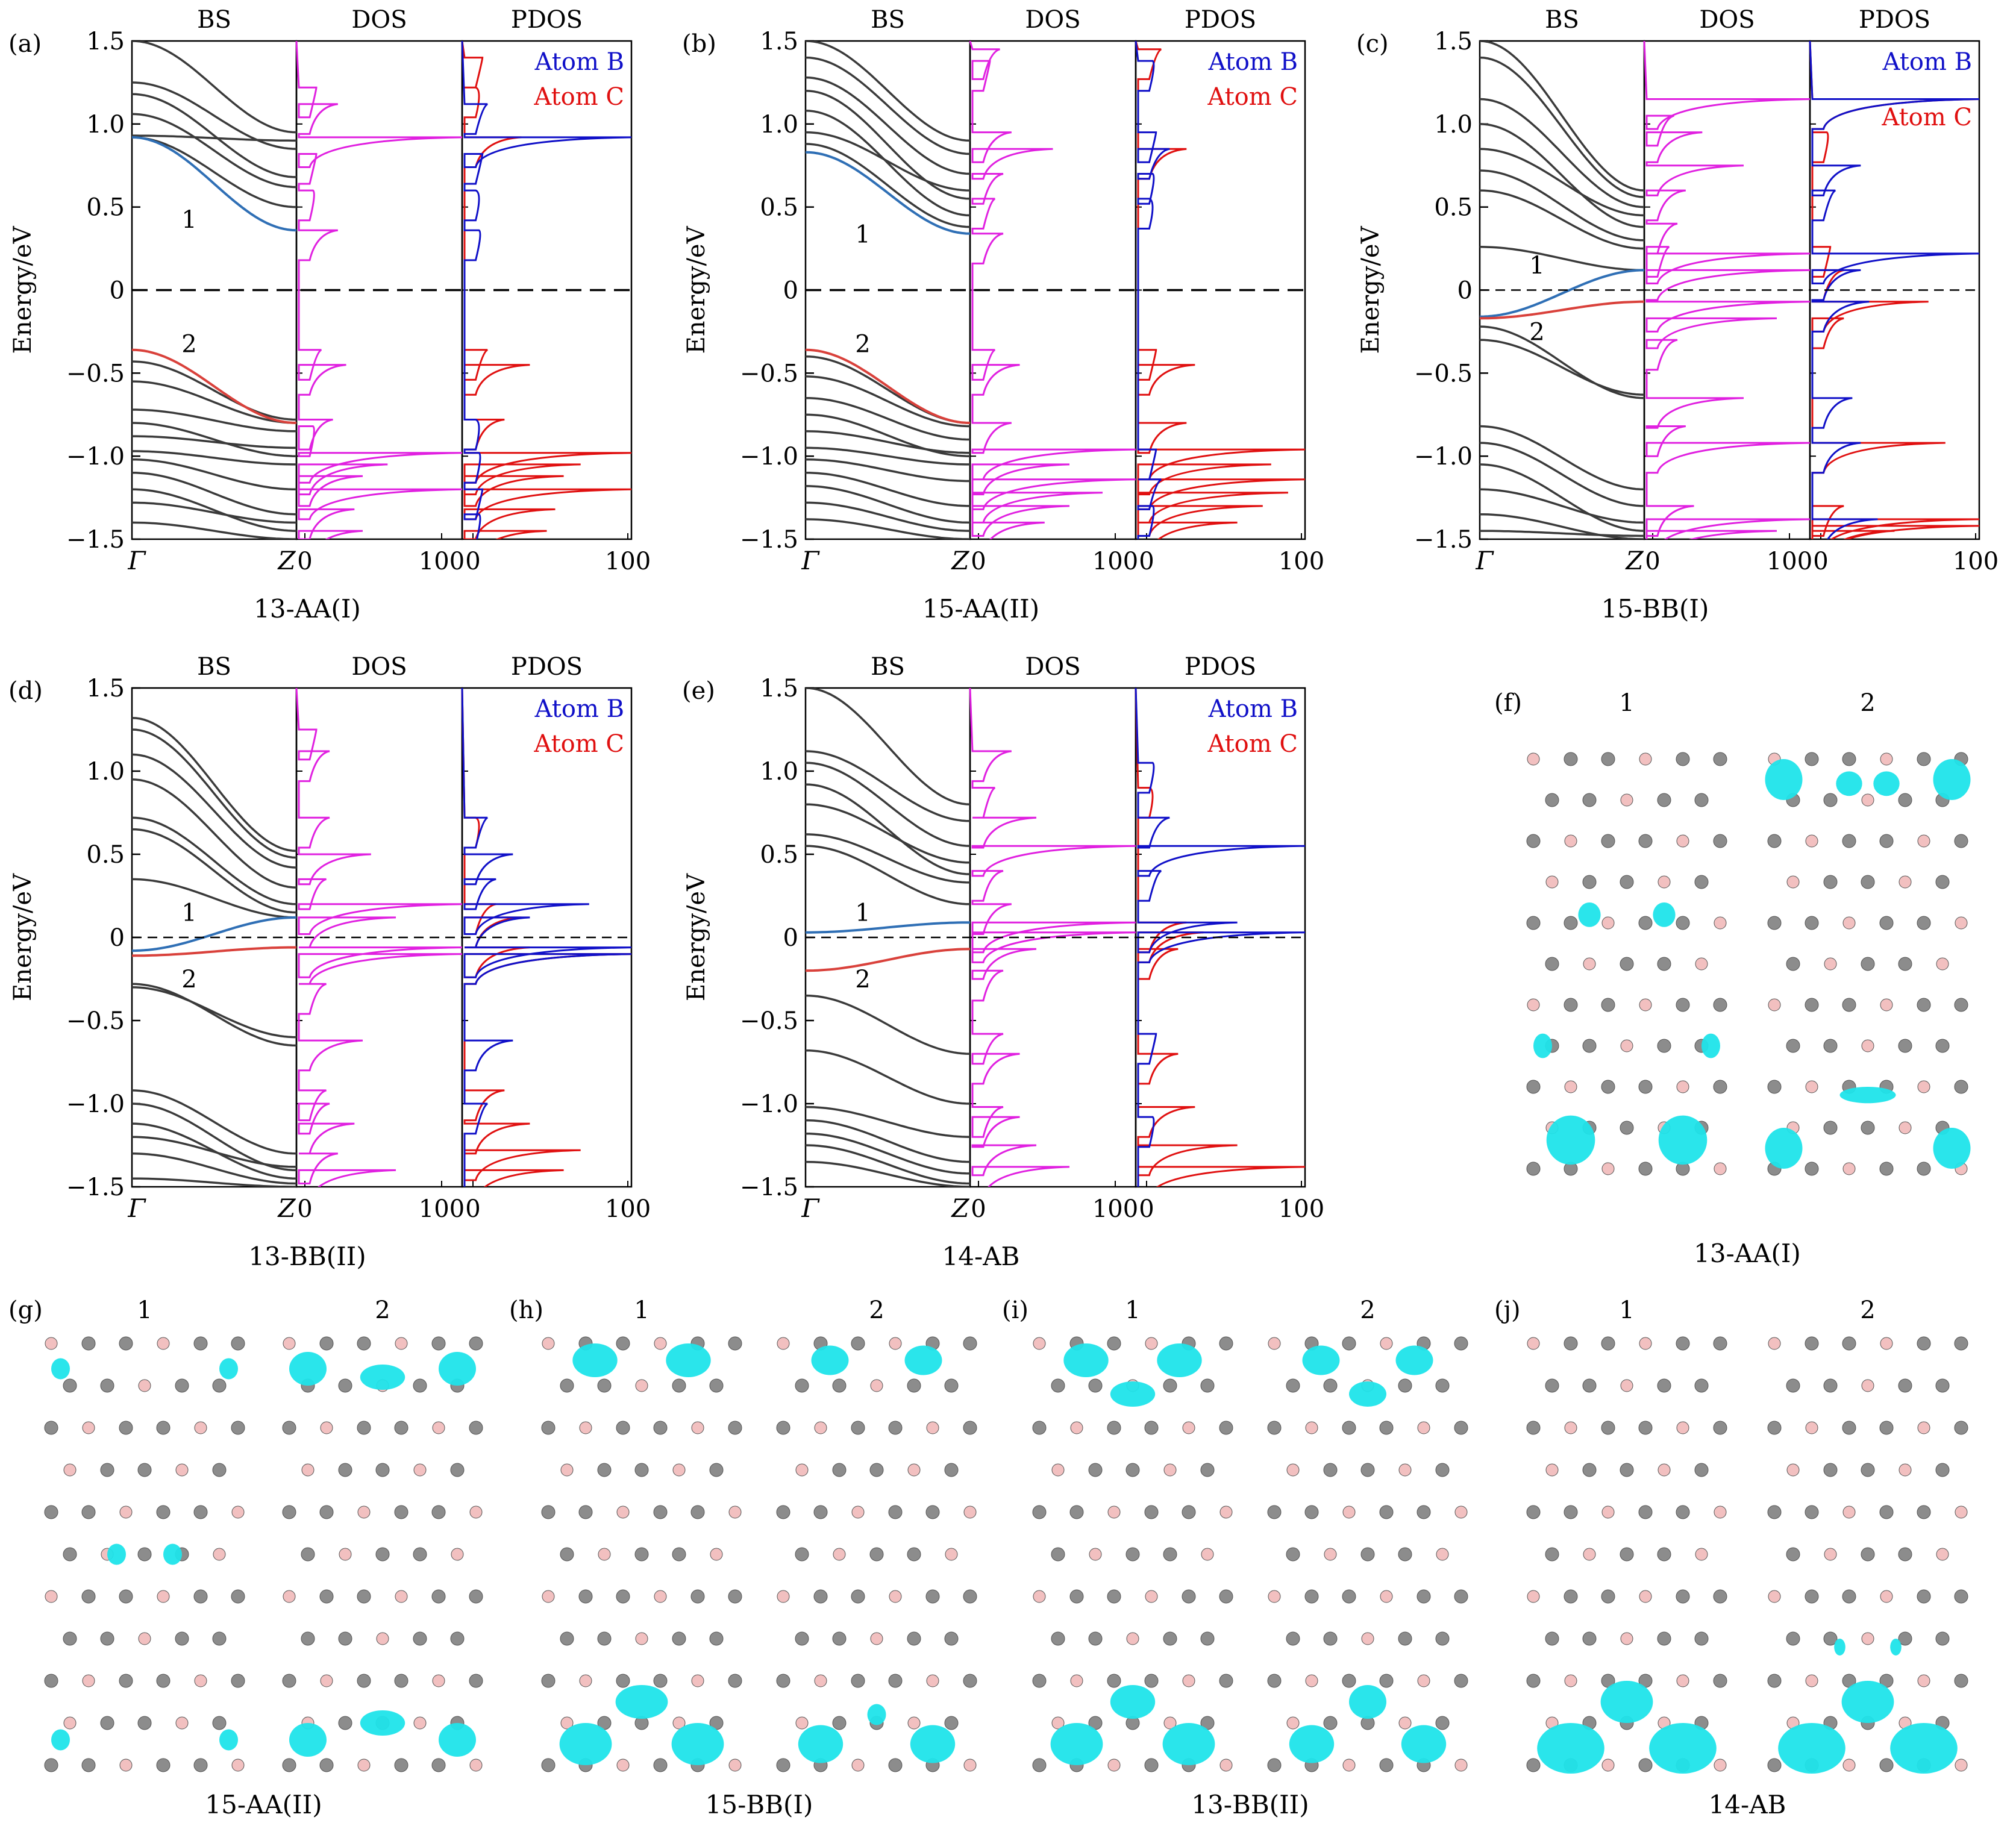  Describe the element at coordinates (628, 561) in the screenshot. I see `pdos-x-tick-100: 100` at that location.